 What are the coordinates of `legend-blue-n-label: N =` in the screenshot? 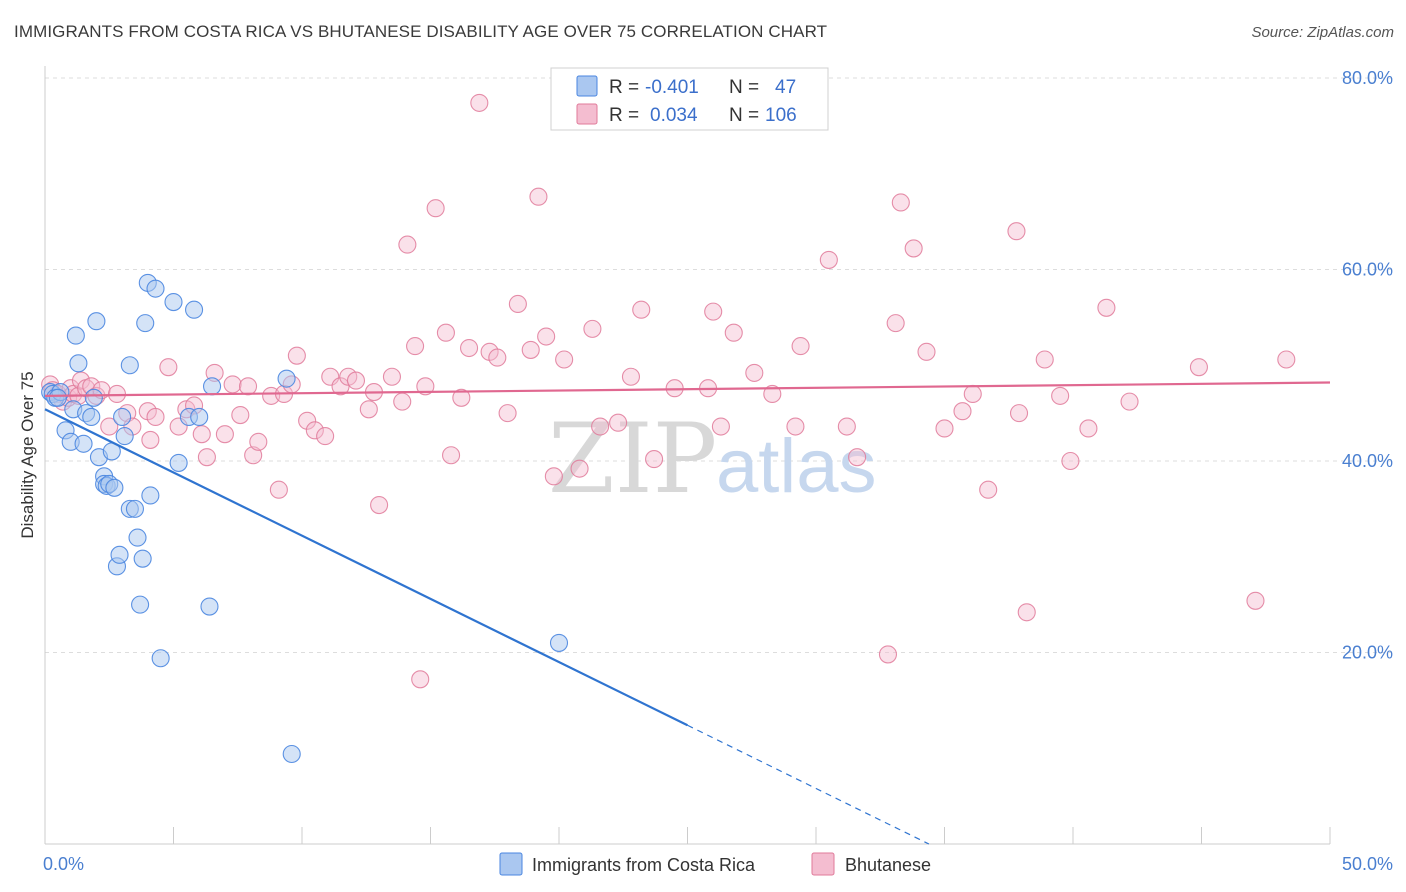 It's located at (744, 87).